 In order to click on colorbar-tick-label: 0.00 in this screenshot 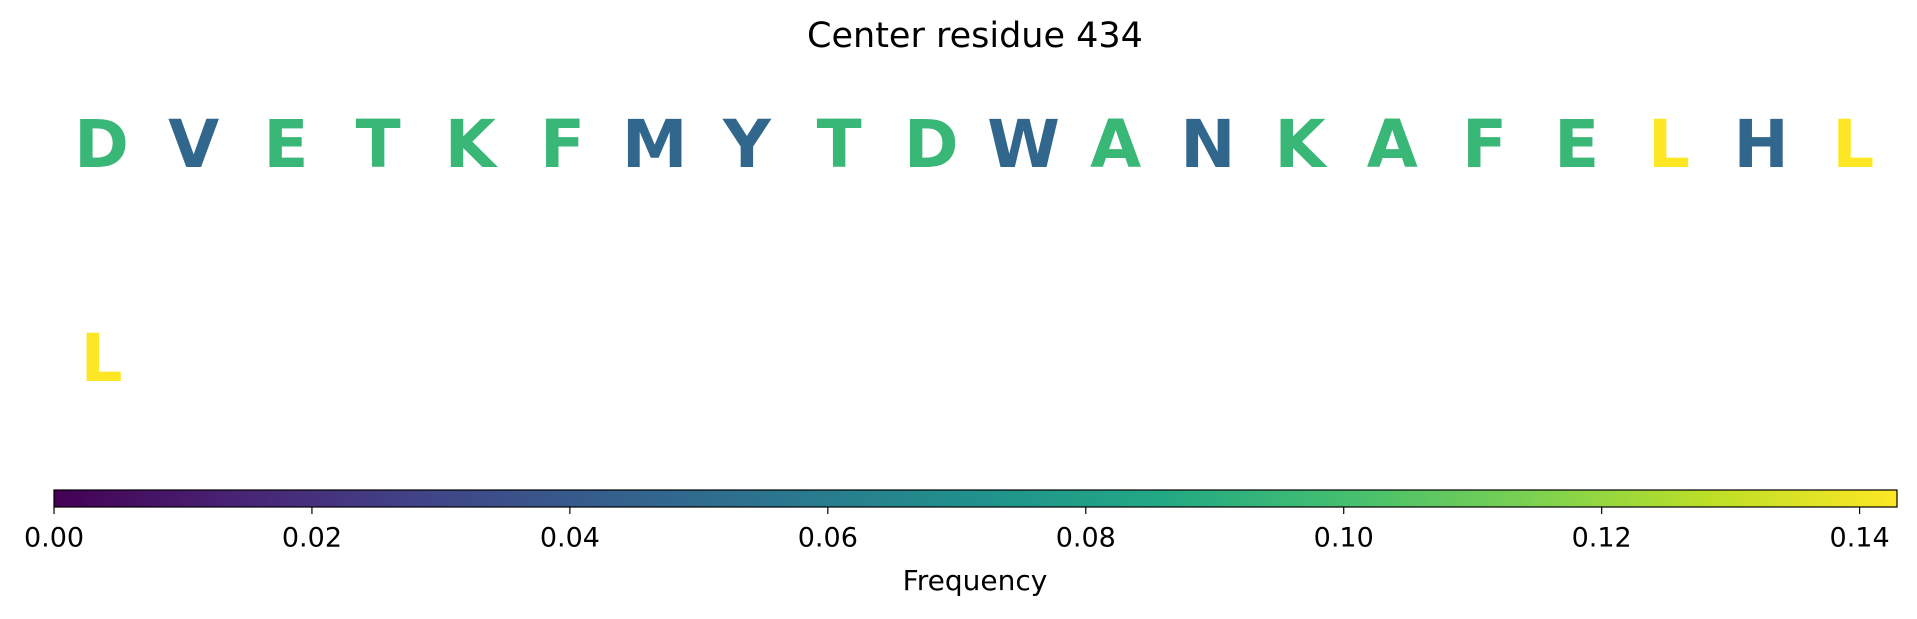, I will do `click(54, 538)`.